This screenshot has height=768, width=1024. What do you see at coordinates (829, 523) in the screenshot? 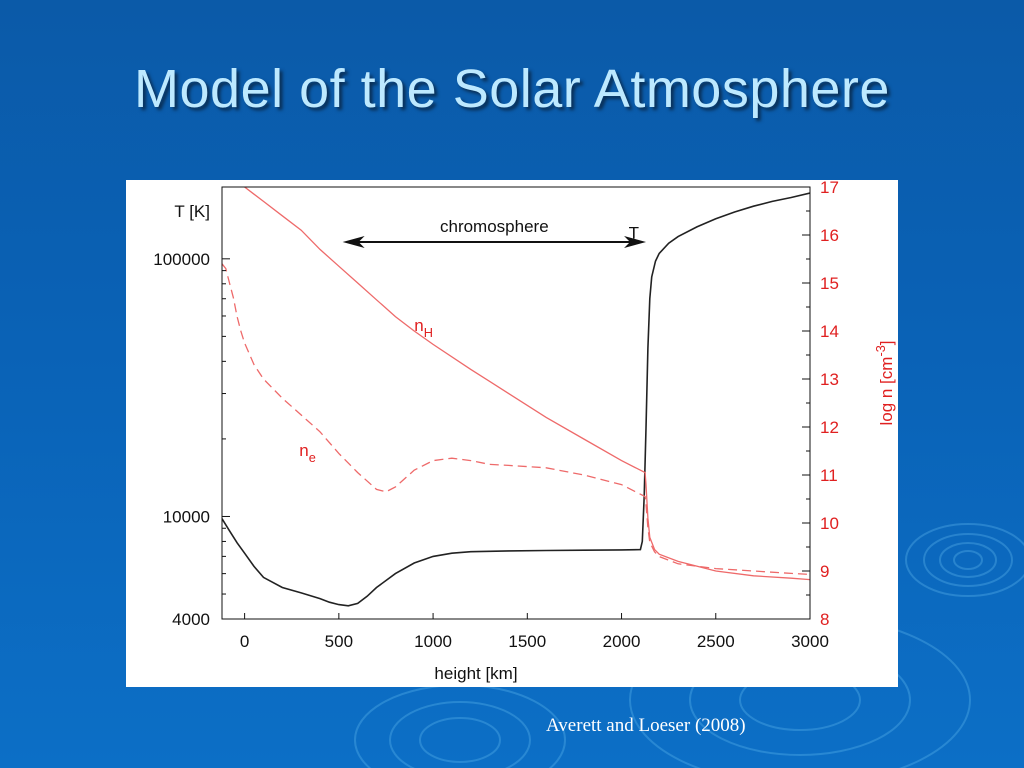
I see `y-right-tick-label-10: 10` at bounding box center [829, 523].